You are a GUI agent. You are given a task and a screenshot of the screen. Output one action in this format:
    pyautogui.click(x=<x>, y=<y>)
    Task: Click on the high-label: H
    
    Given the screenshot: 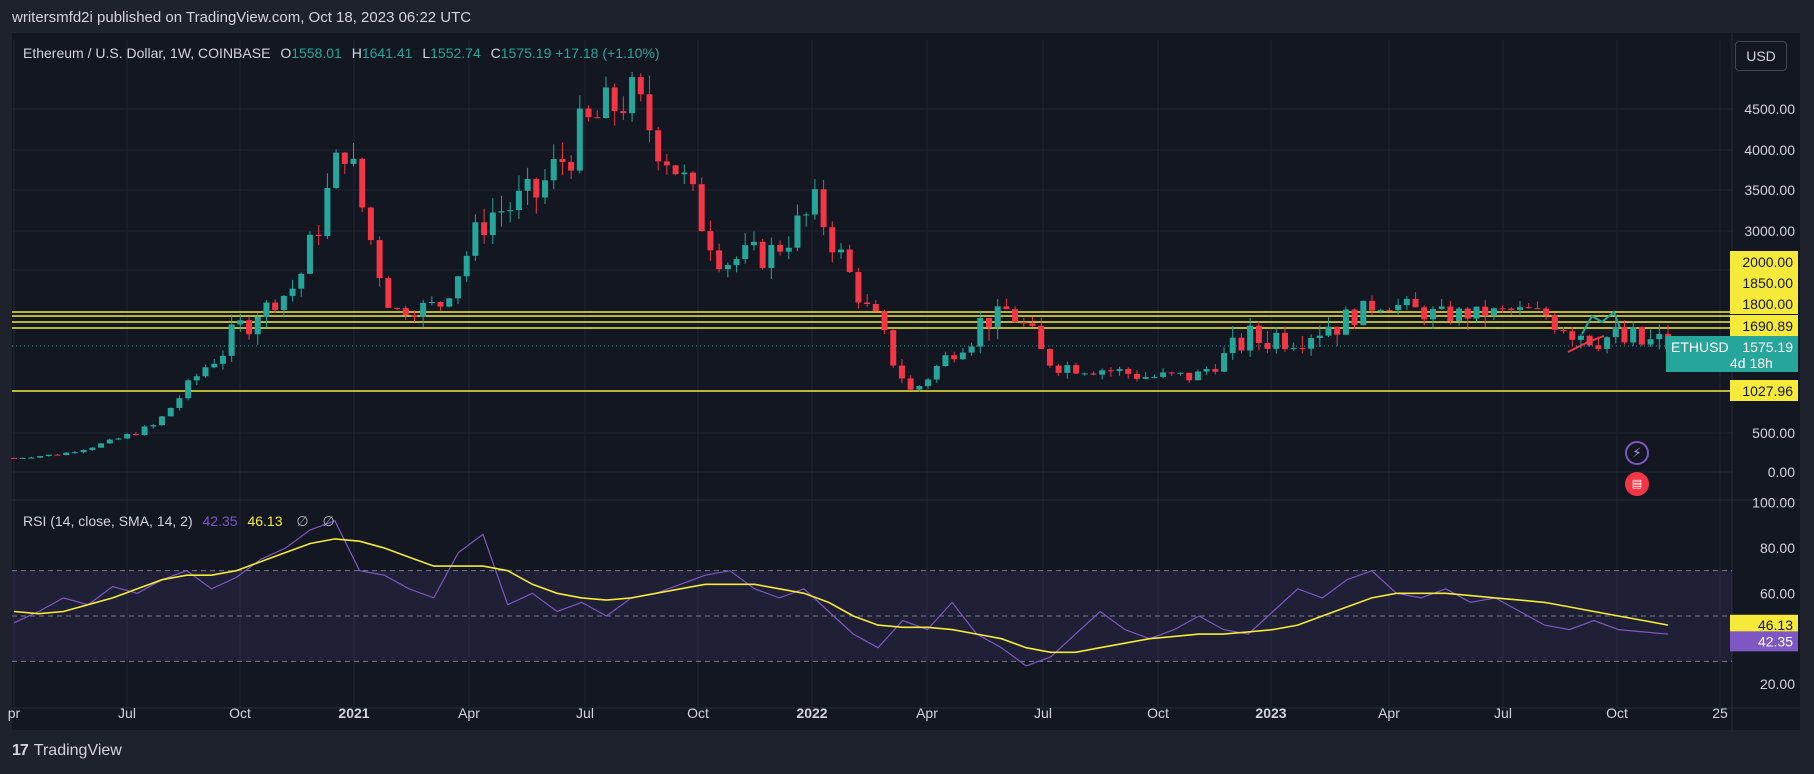 What is the action you would take?
    pyautogui.click(x=356, y=53)
    